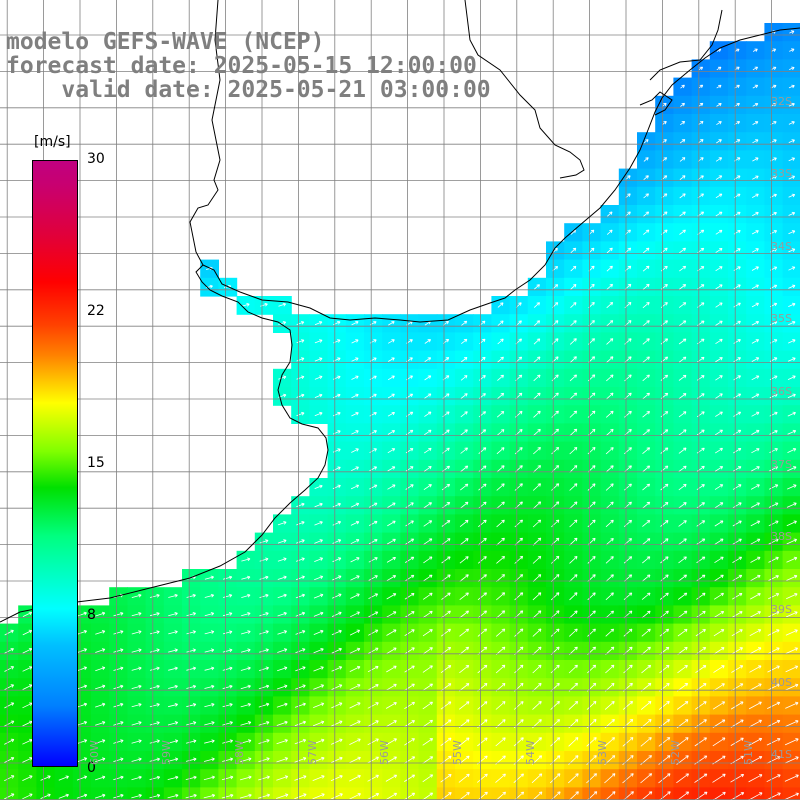 Image resolution: width=800 pixels, height=800 pixels. I want to click on lon-label-60w: 60W, so click(94, 752).